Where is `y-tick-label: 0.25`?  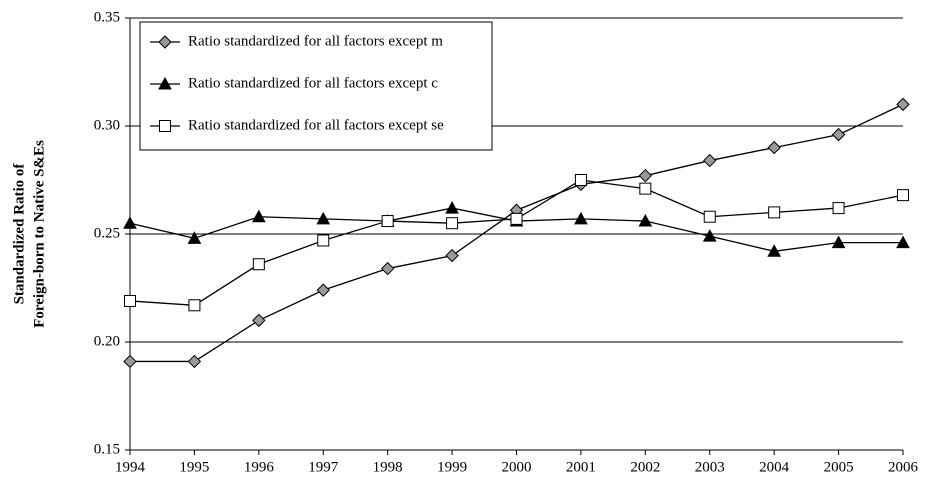 y-tick-label: 0.25 is located at coordinates (107, 233).